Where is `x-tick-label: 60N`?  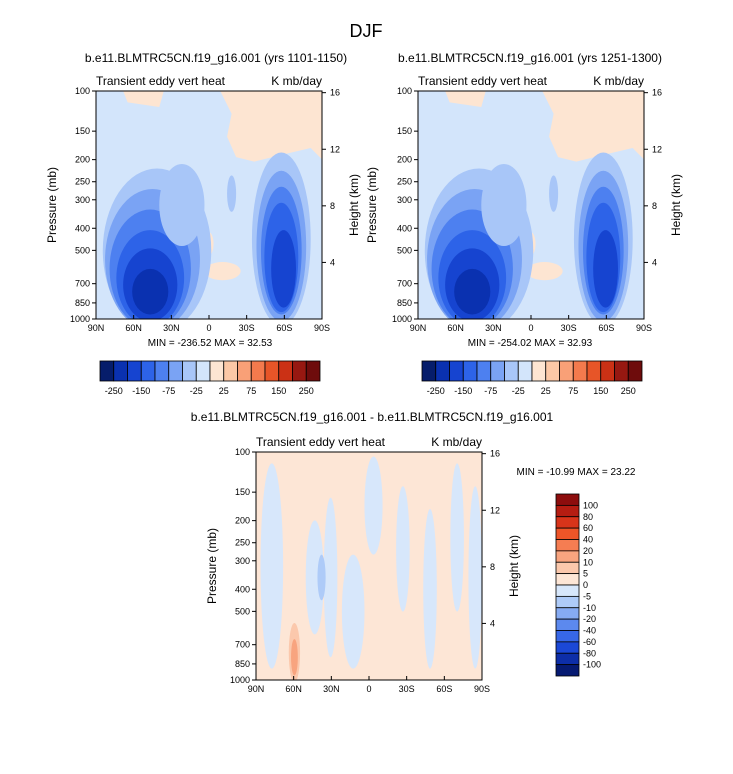
x-tick-label: 60N is located at coordinates (133, 328).